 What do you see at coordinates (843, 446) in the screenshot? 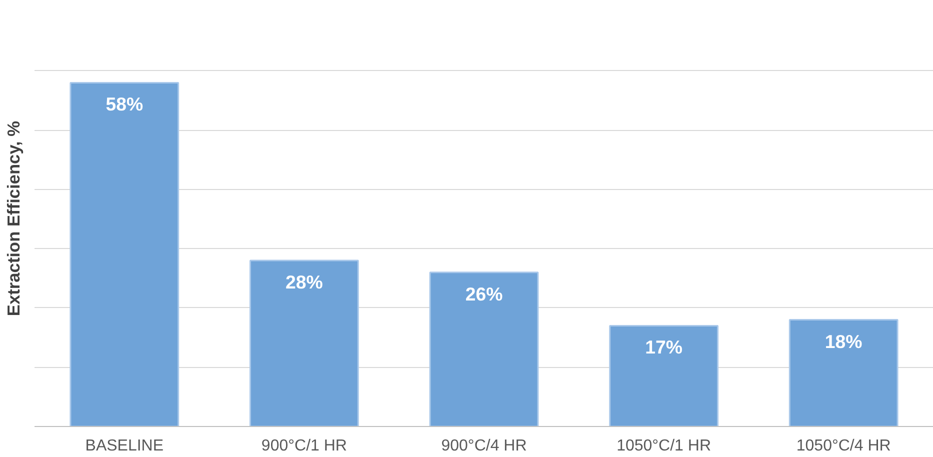
I see `x-tick-label: 1050°C/4 HR` at bounding box center [843, 446].